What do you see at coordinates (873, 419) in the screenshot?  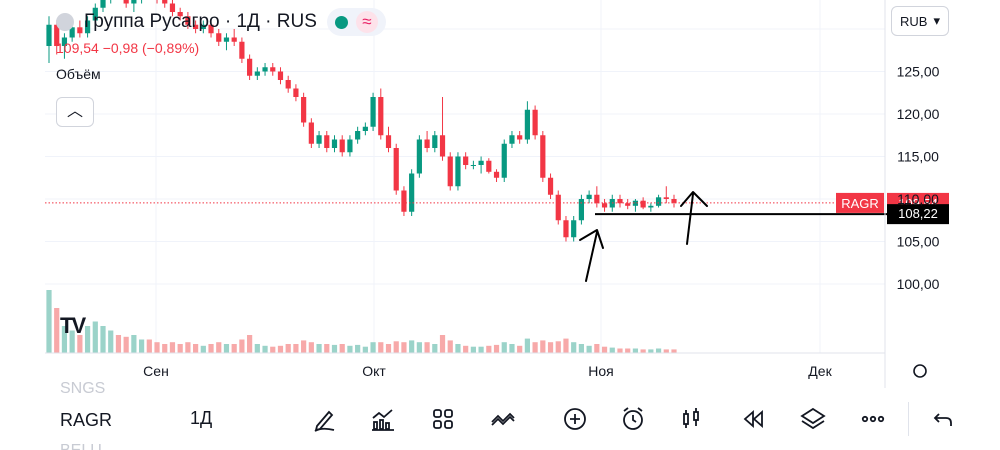 I see `more-icon` at bounding box center [873, 419].